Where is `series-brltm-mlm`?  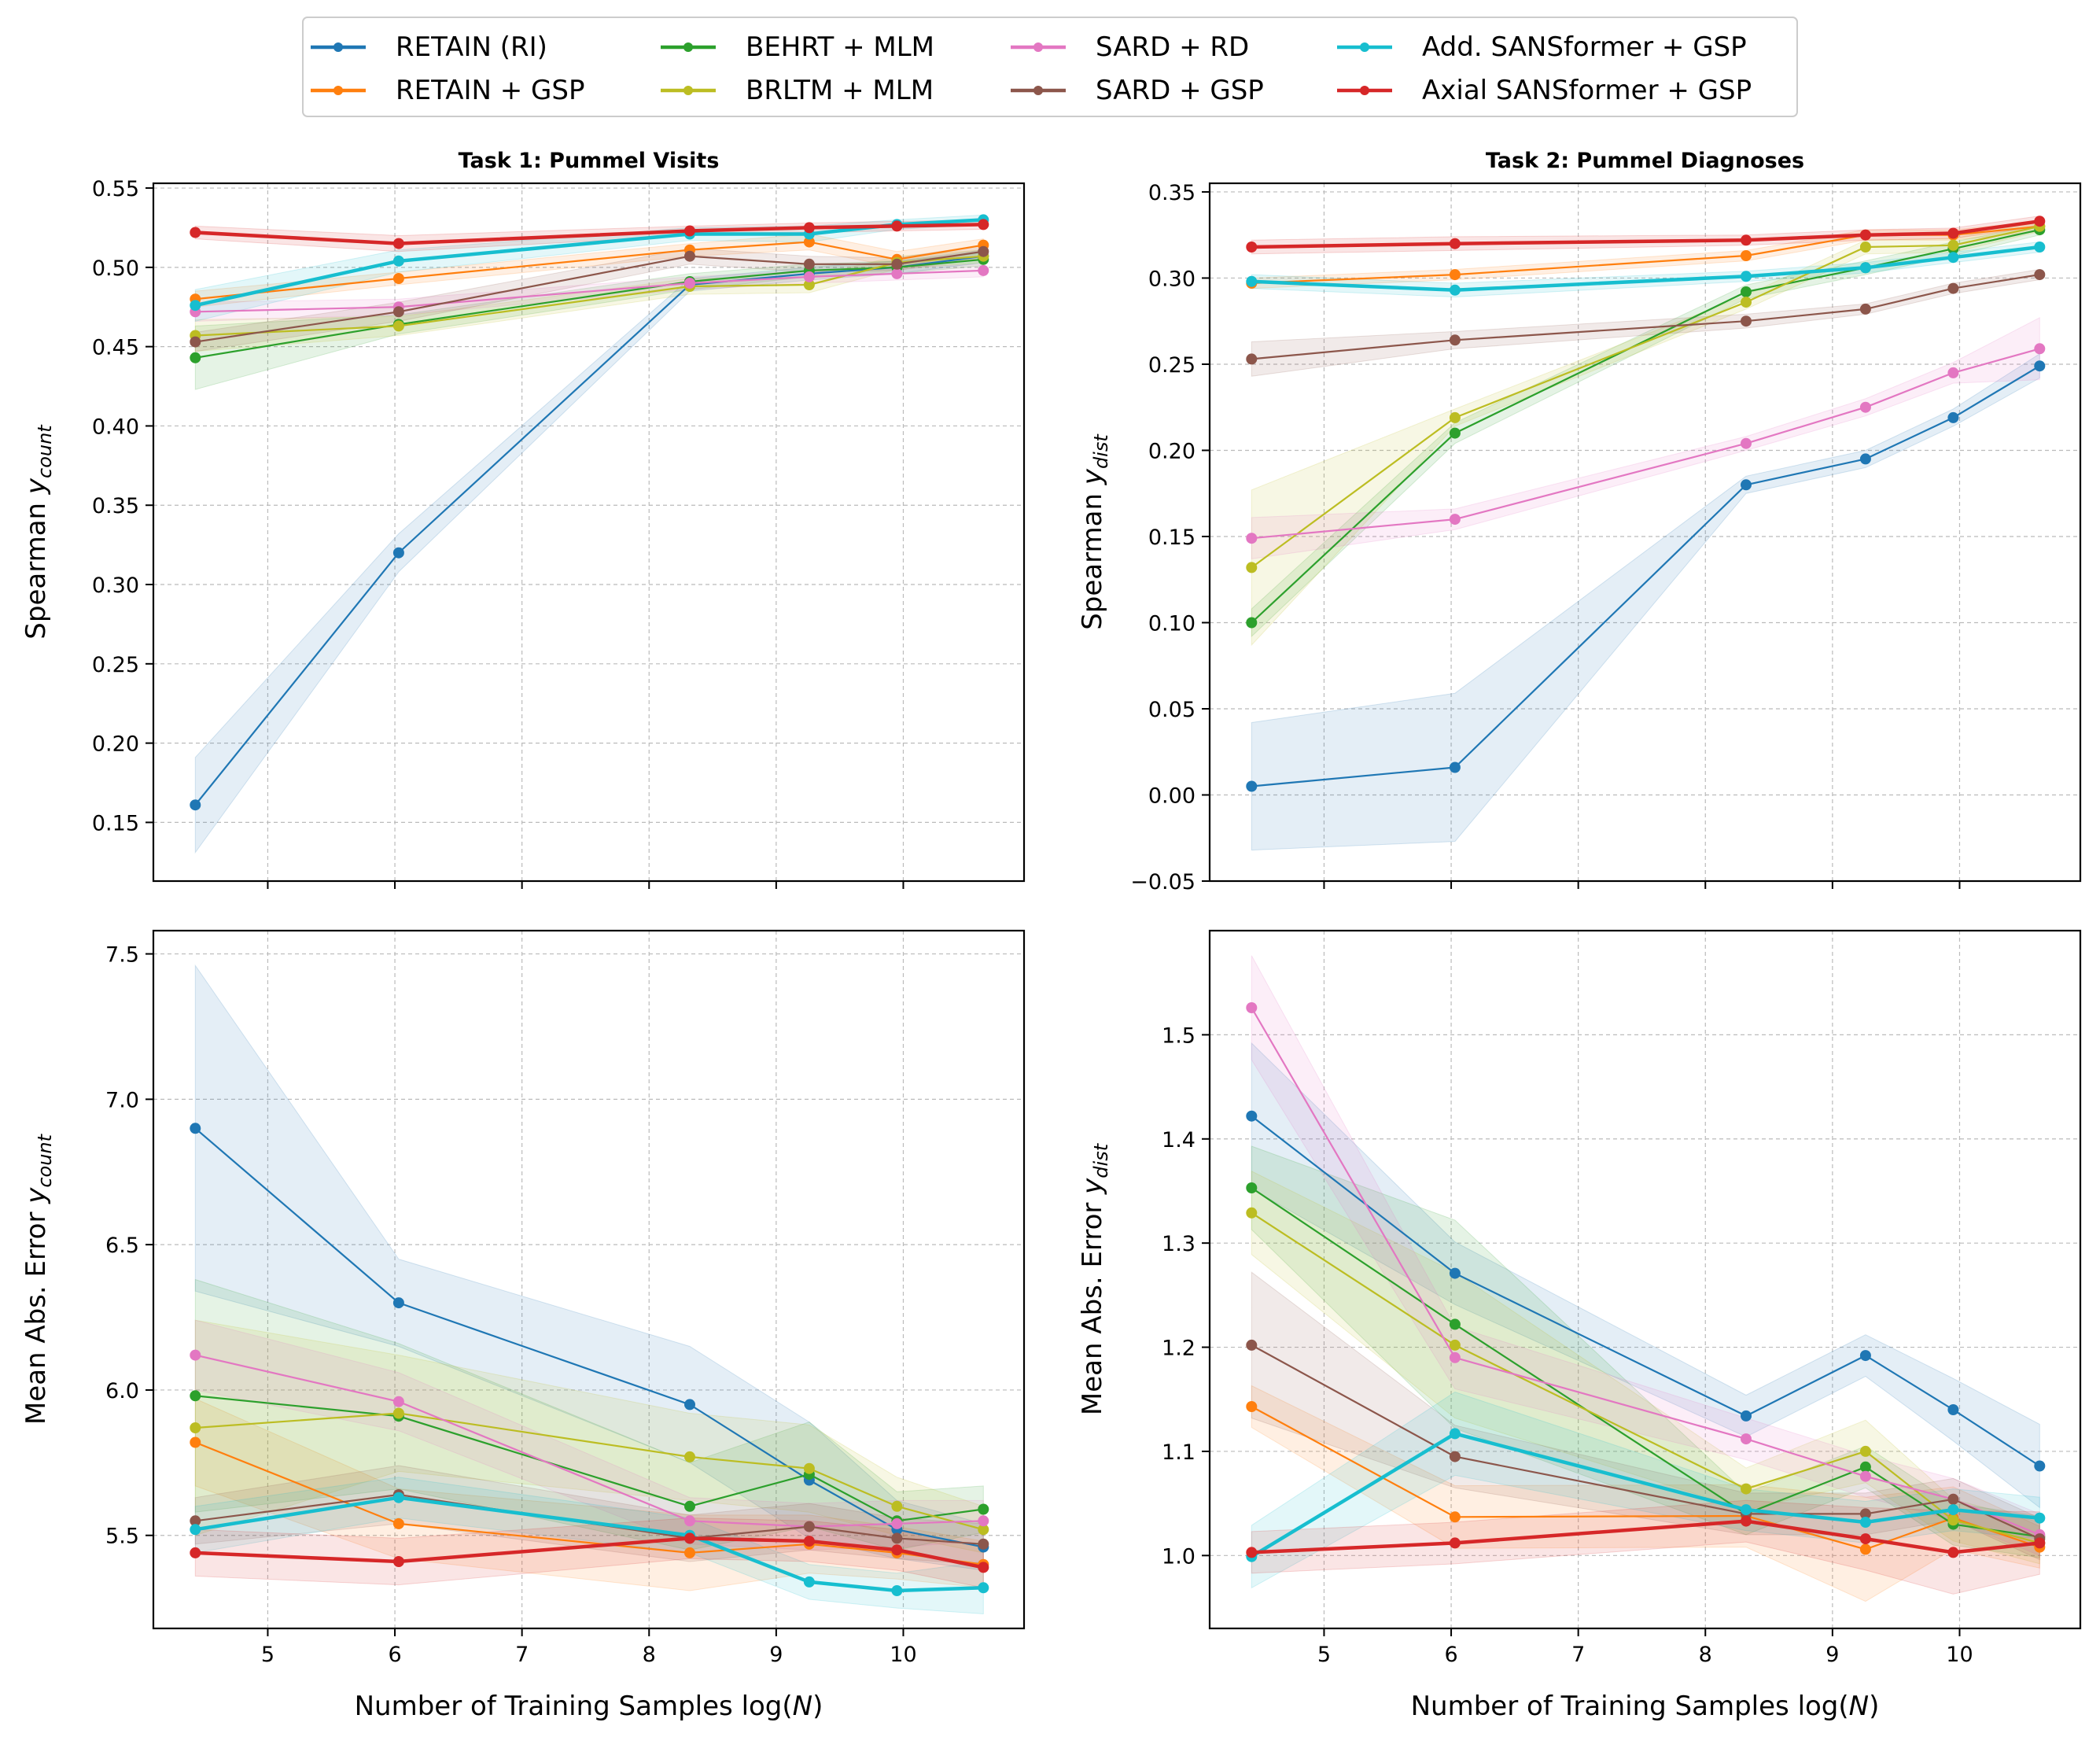
series-brltm-mlm is located at coordinates (1646, 1378).